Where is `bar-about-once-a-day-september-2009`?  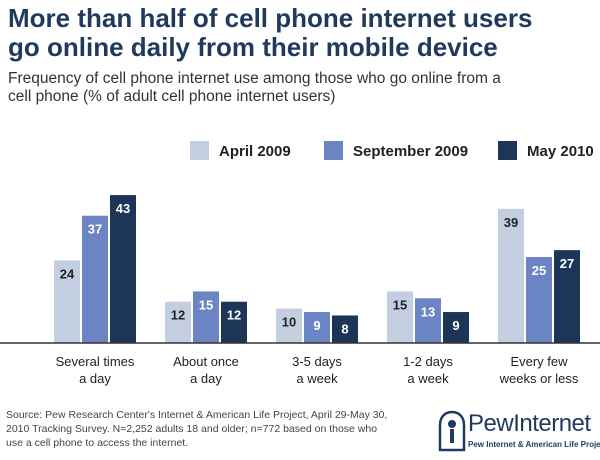
bar-about-once-a-day-september-2009 is located at coordinates (206, 317).